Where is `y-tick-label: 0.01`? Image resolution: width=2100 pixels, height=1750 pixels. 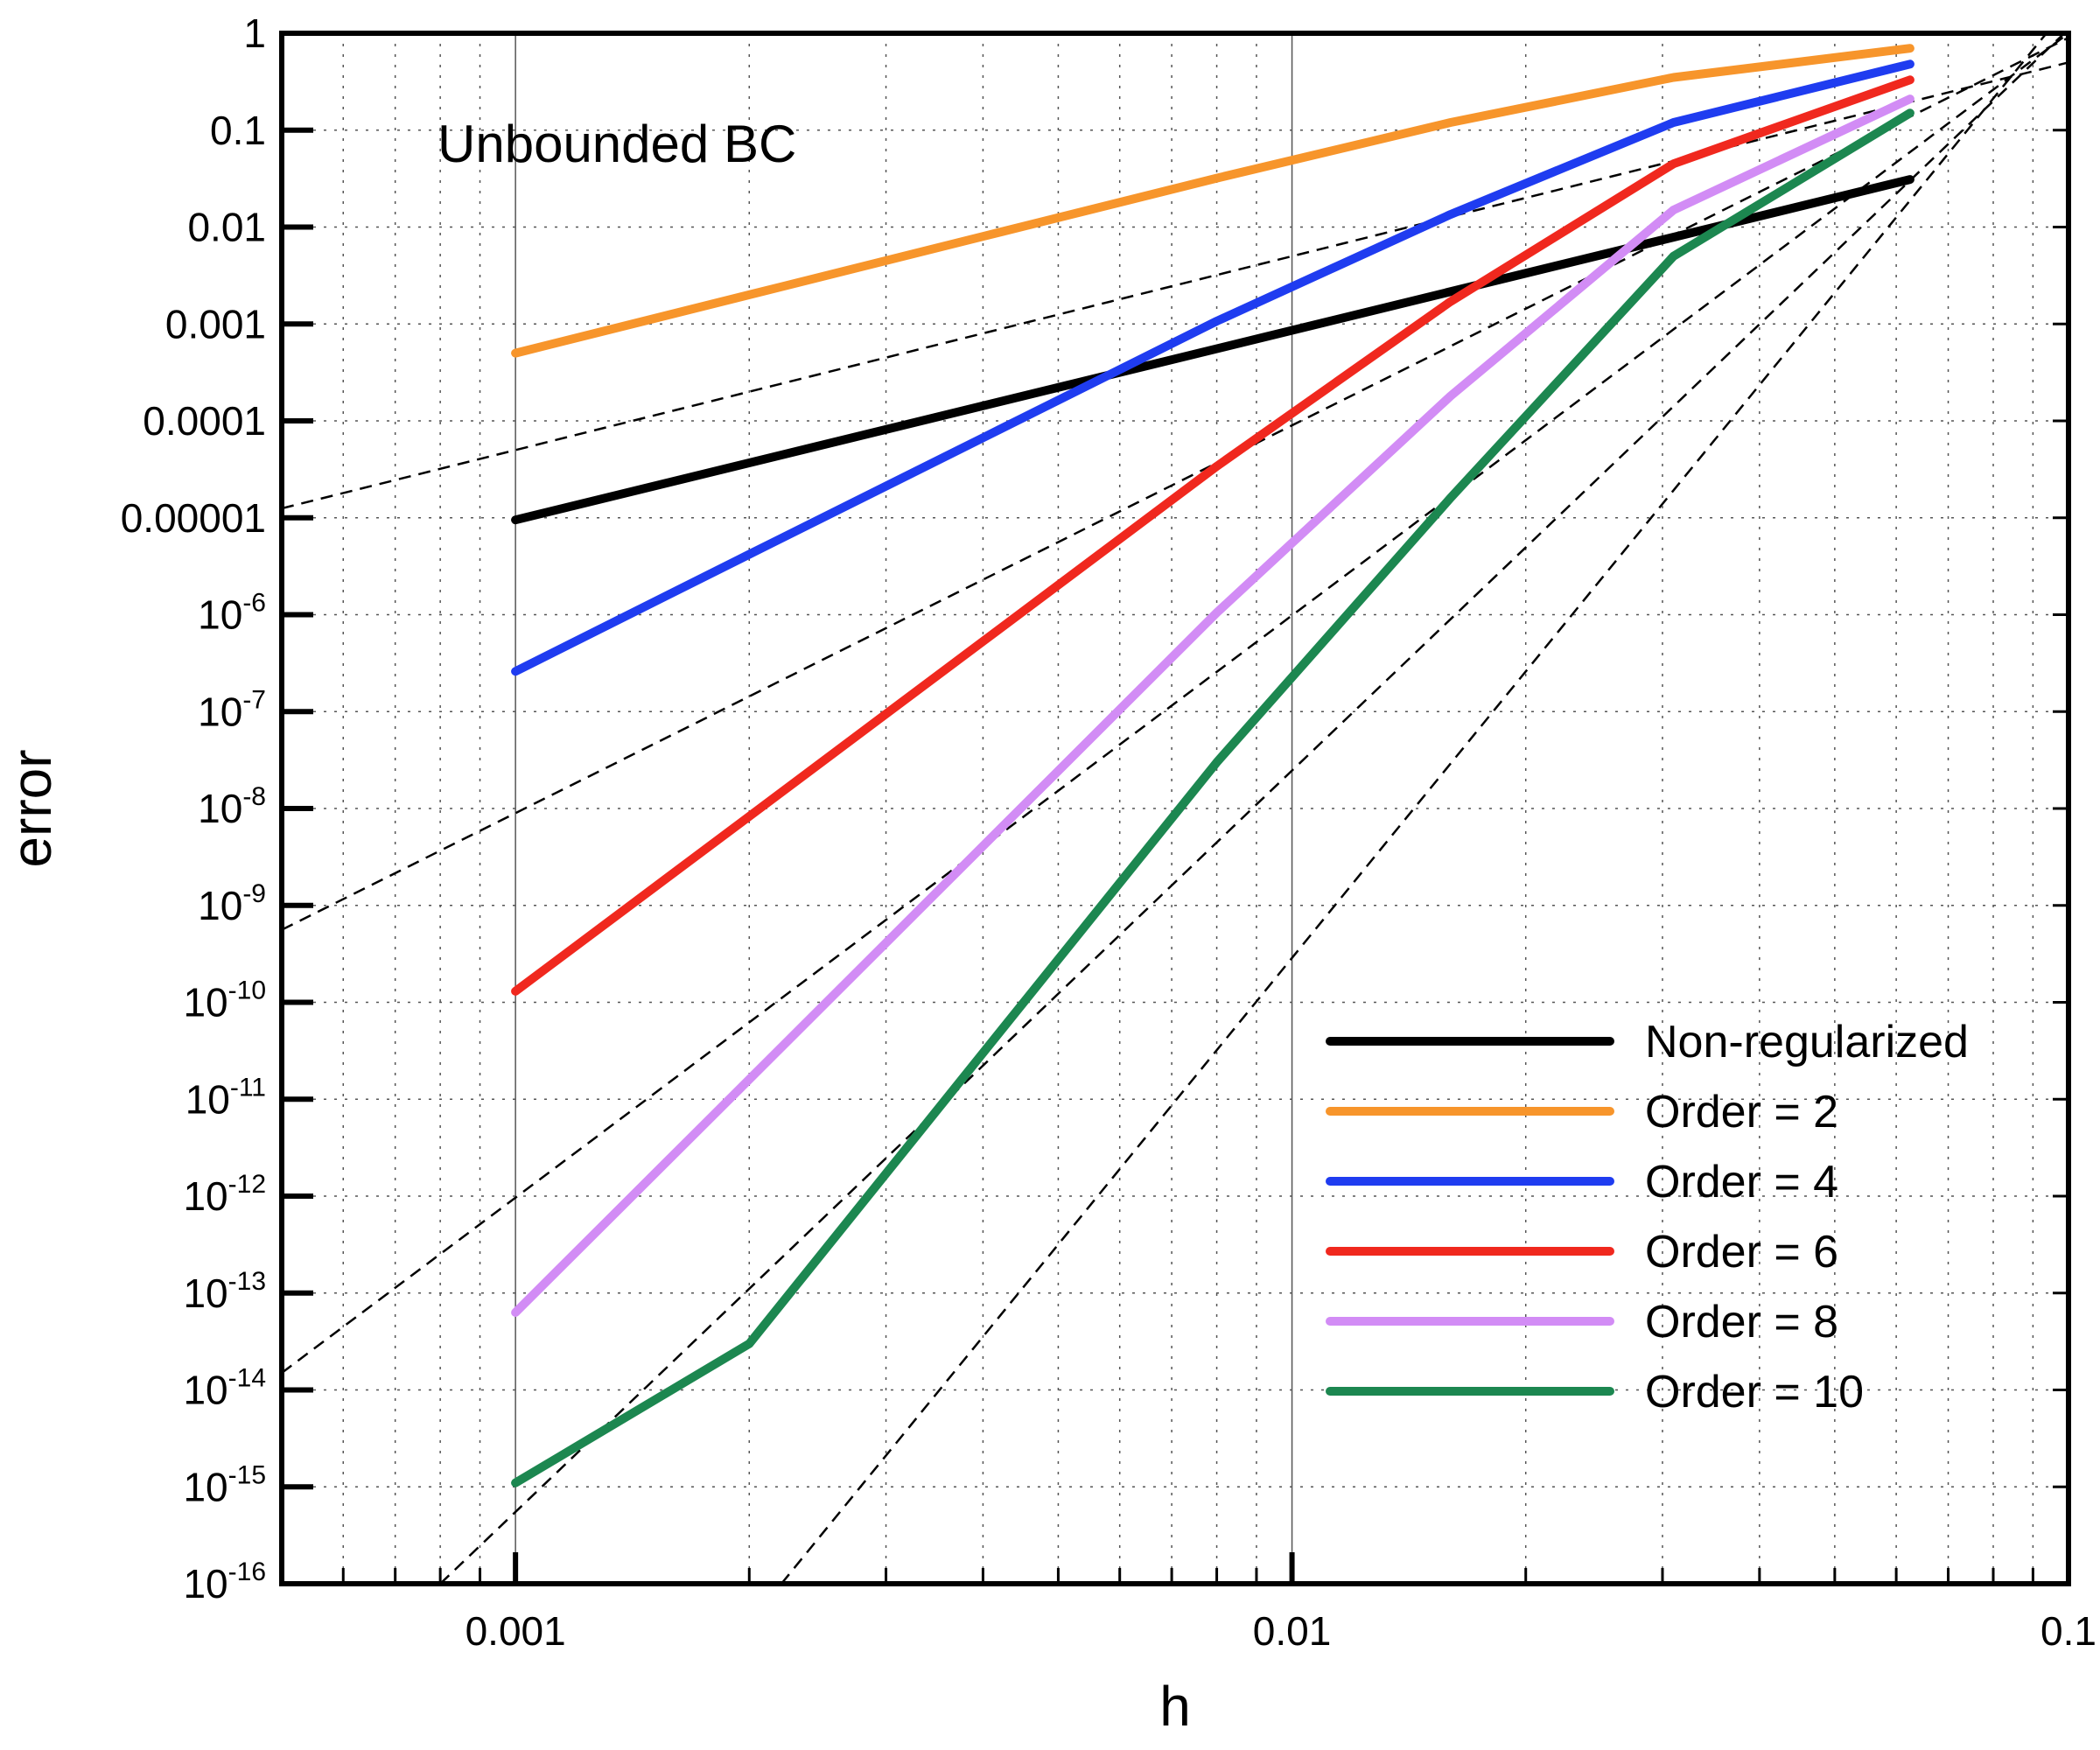
y-tick-label: 0.01 is located at coordinates (226, 227).